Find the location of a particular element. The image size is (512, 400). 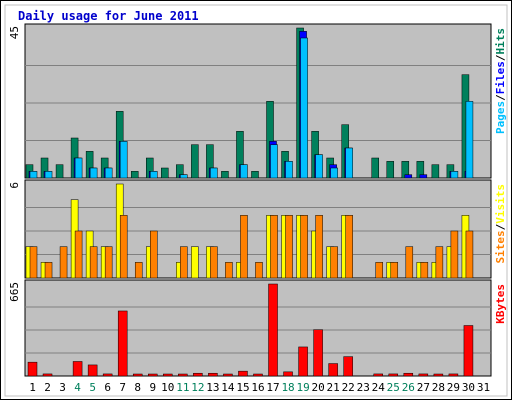

x-tick-label: 8 is located at coordinates (137, 387).